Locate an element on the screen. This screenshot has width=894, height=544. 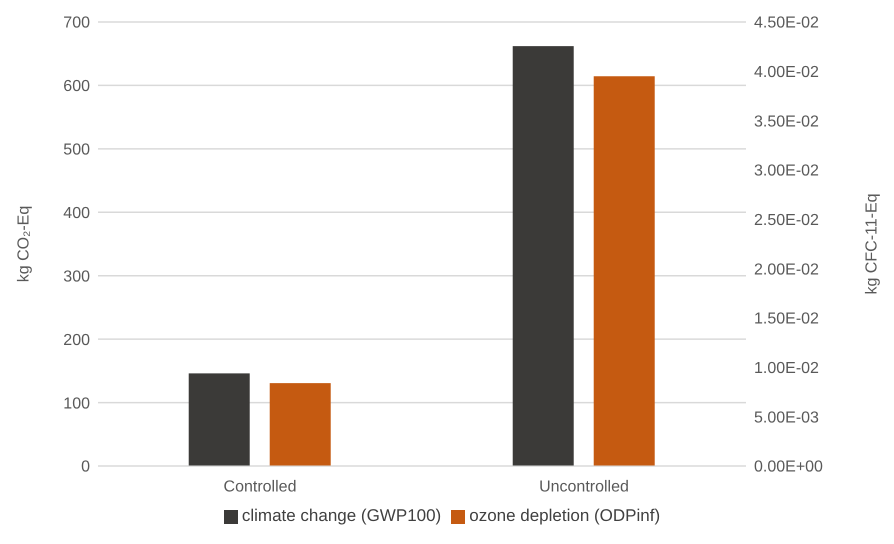
y-tick-label: 400 is located at coordinates (76, 213).